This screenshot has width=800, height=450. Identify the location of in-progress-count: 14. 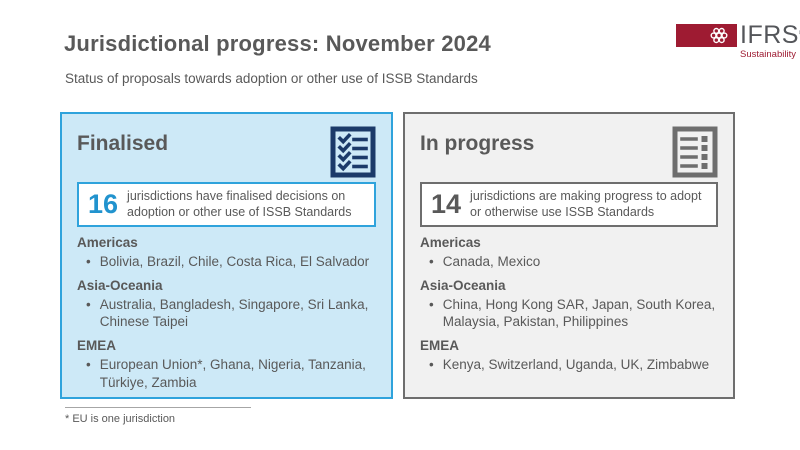
(446, 203).